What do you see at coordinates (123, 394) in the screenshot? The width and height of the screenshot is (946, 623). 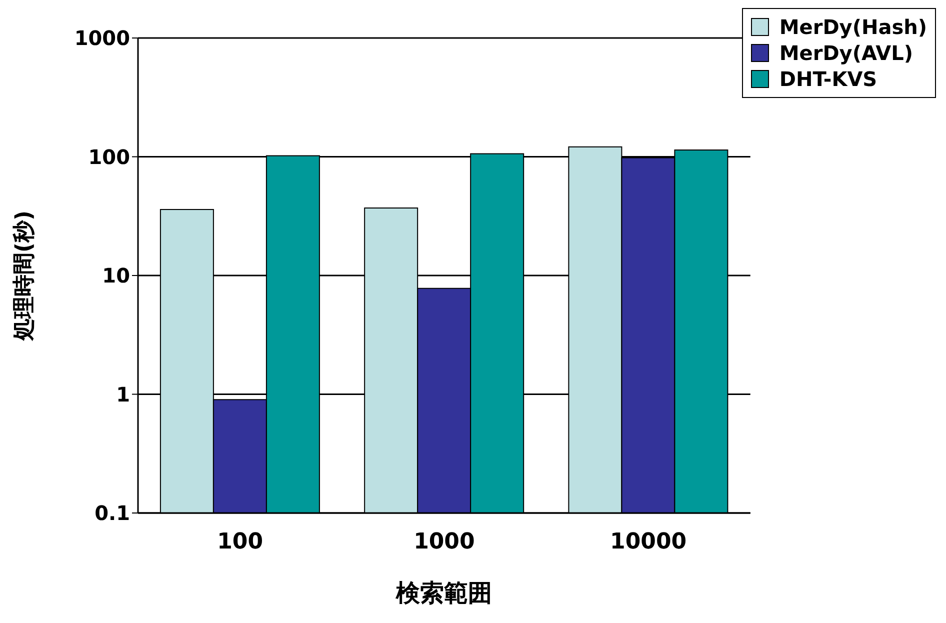 I see `y-tick-label: 1` at bounding box center [123, 394].